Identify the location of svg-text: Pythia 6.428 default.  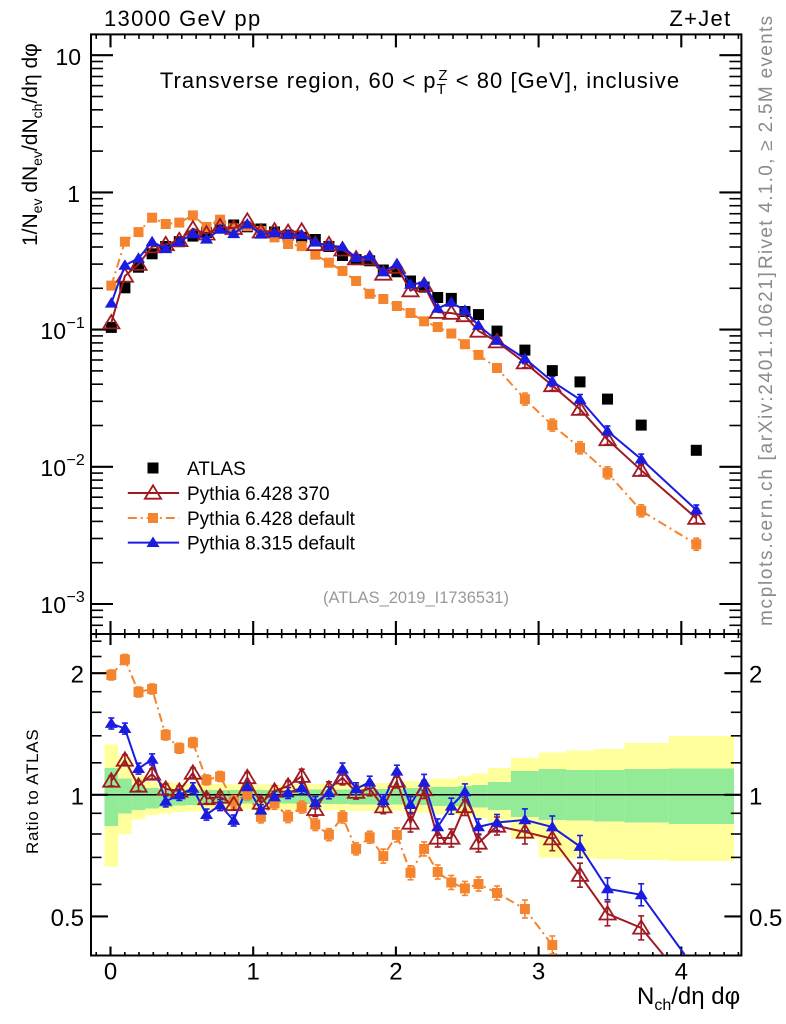
(271, 519).